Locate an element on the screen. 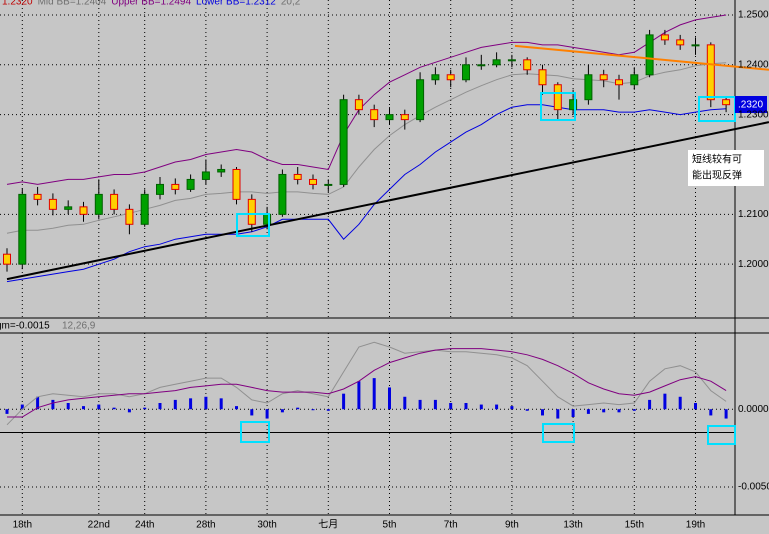  header-text: 1.2320 is located at coordinates (17, 4).